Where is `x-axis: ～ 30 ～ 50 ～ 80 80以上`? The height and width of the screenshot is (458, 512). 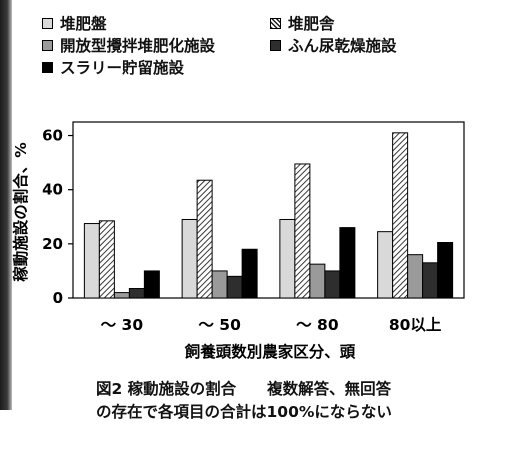
x-axis: ～ 30 ～ 50 ～ 80 80以上 is located at coordinates (271, 325).